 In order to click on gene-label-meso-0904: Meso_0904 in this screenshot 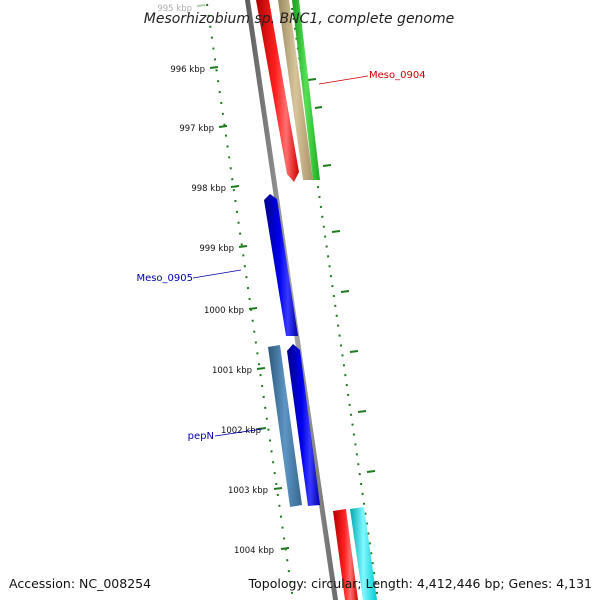, I will do `click(372, 77)`.